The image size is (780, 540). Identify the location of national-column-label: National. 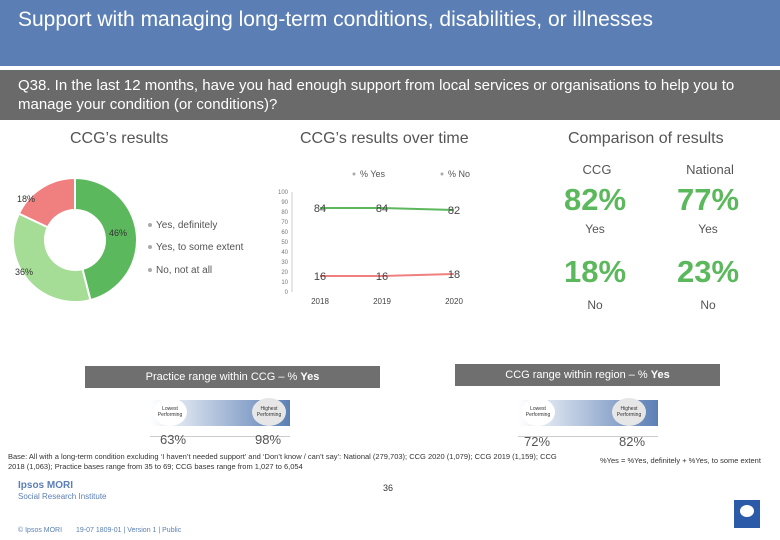
(710, 169).